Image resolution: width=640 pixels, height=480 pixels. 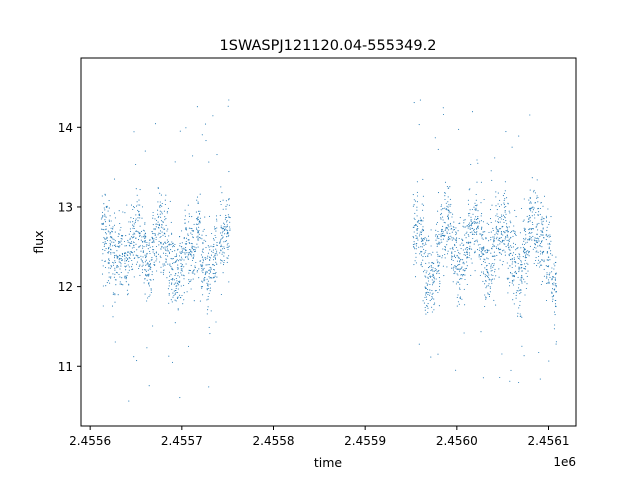 I want to click on y-tick-label: 11, so click(x=65, y=367).